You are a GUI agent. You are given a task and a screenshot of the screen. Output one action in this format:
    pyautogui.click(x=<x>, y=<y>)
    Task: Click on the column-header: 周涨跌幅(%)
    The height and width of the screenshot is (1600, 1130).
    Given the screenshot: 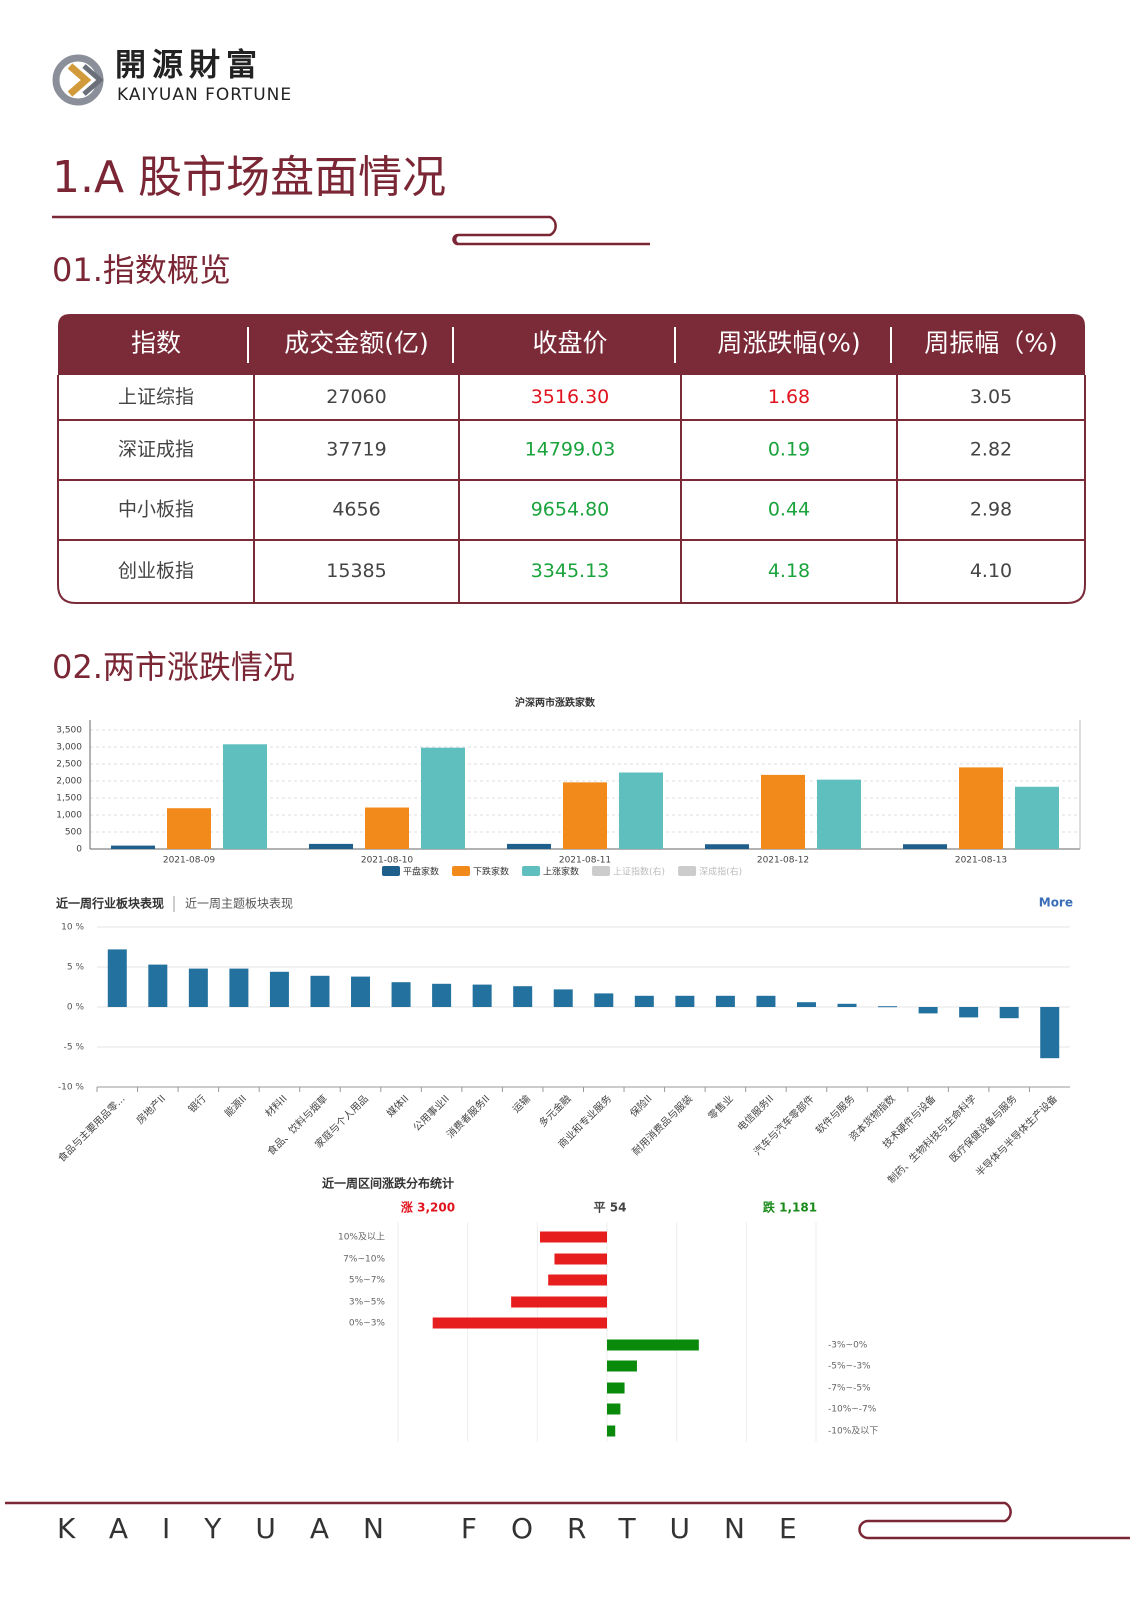 What is the action you would take?
    pyautogui.click(x=788, y=343)
    